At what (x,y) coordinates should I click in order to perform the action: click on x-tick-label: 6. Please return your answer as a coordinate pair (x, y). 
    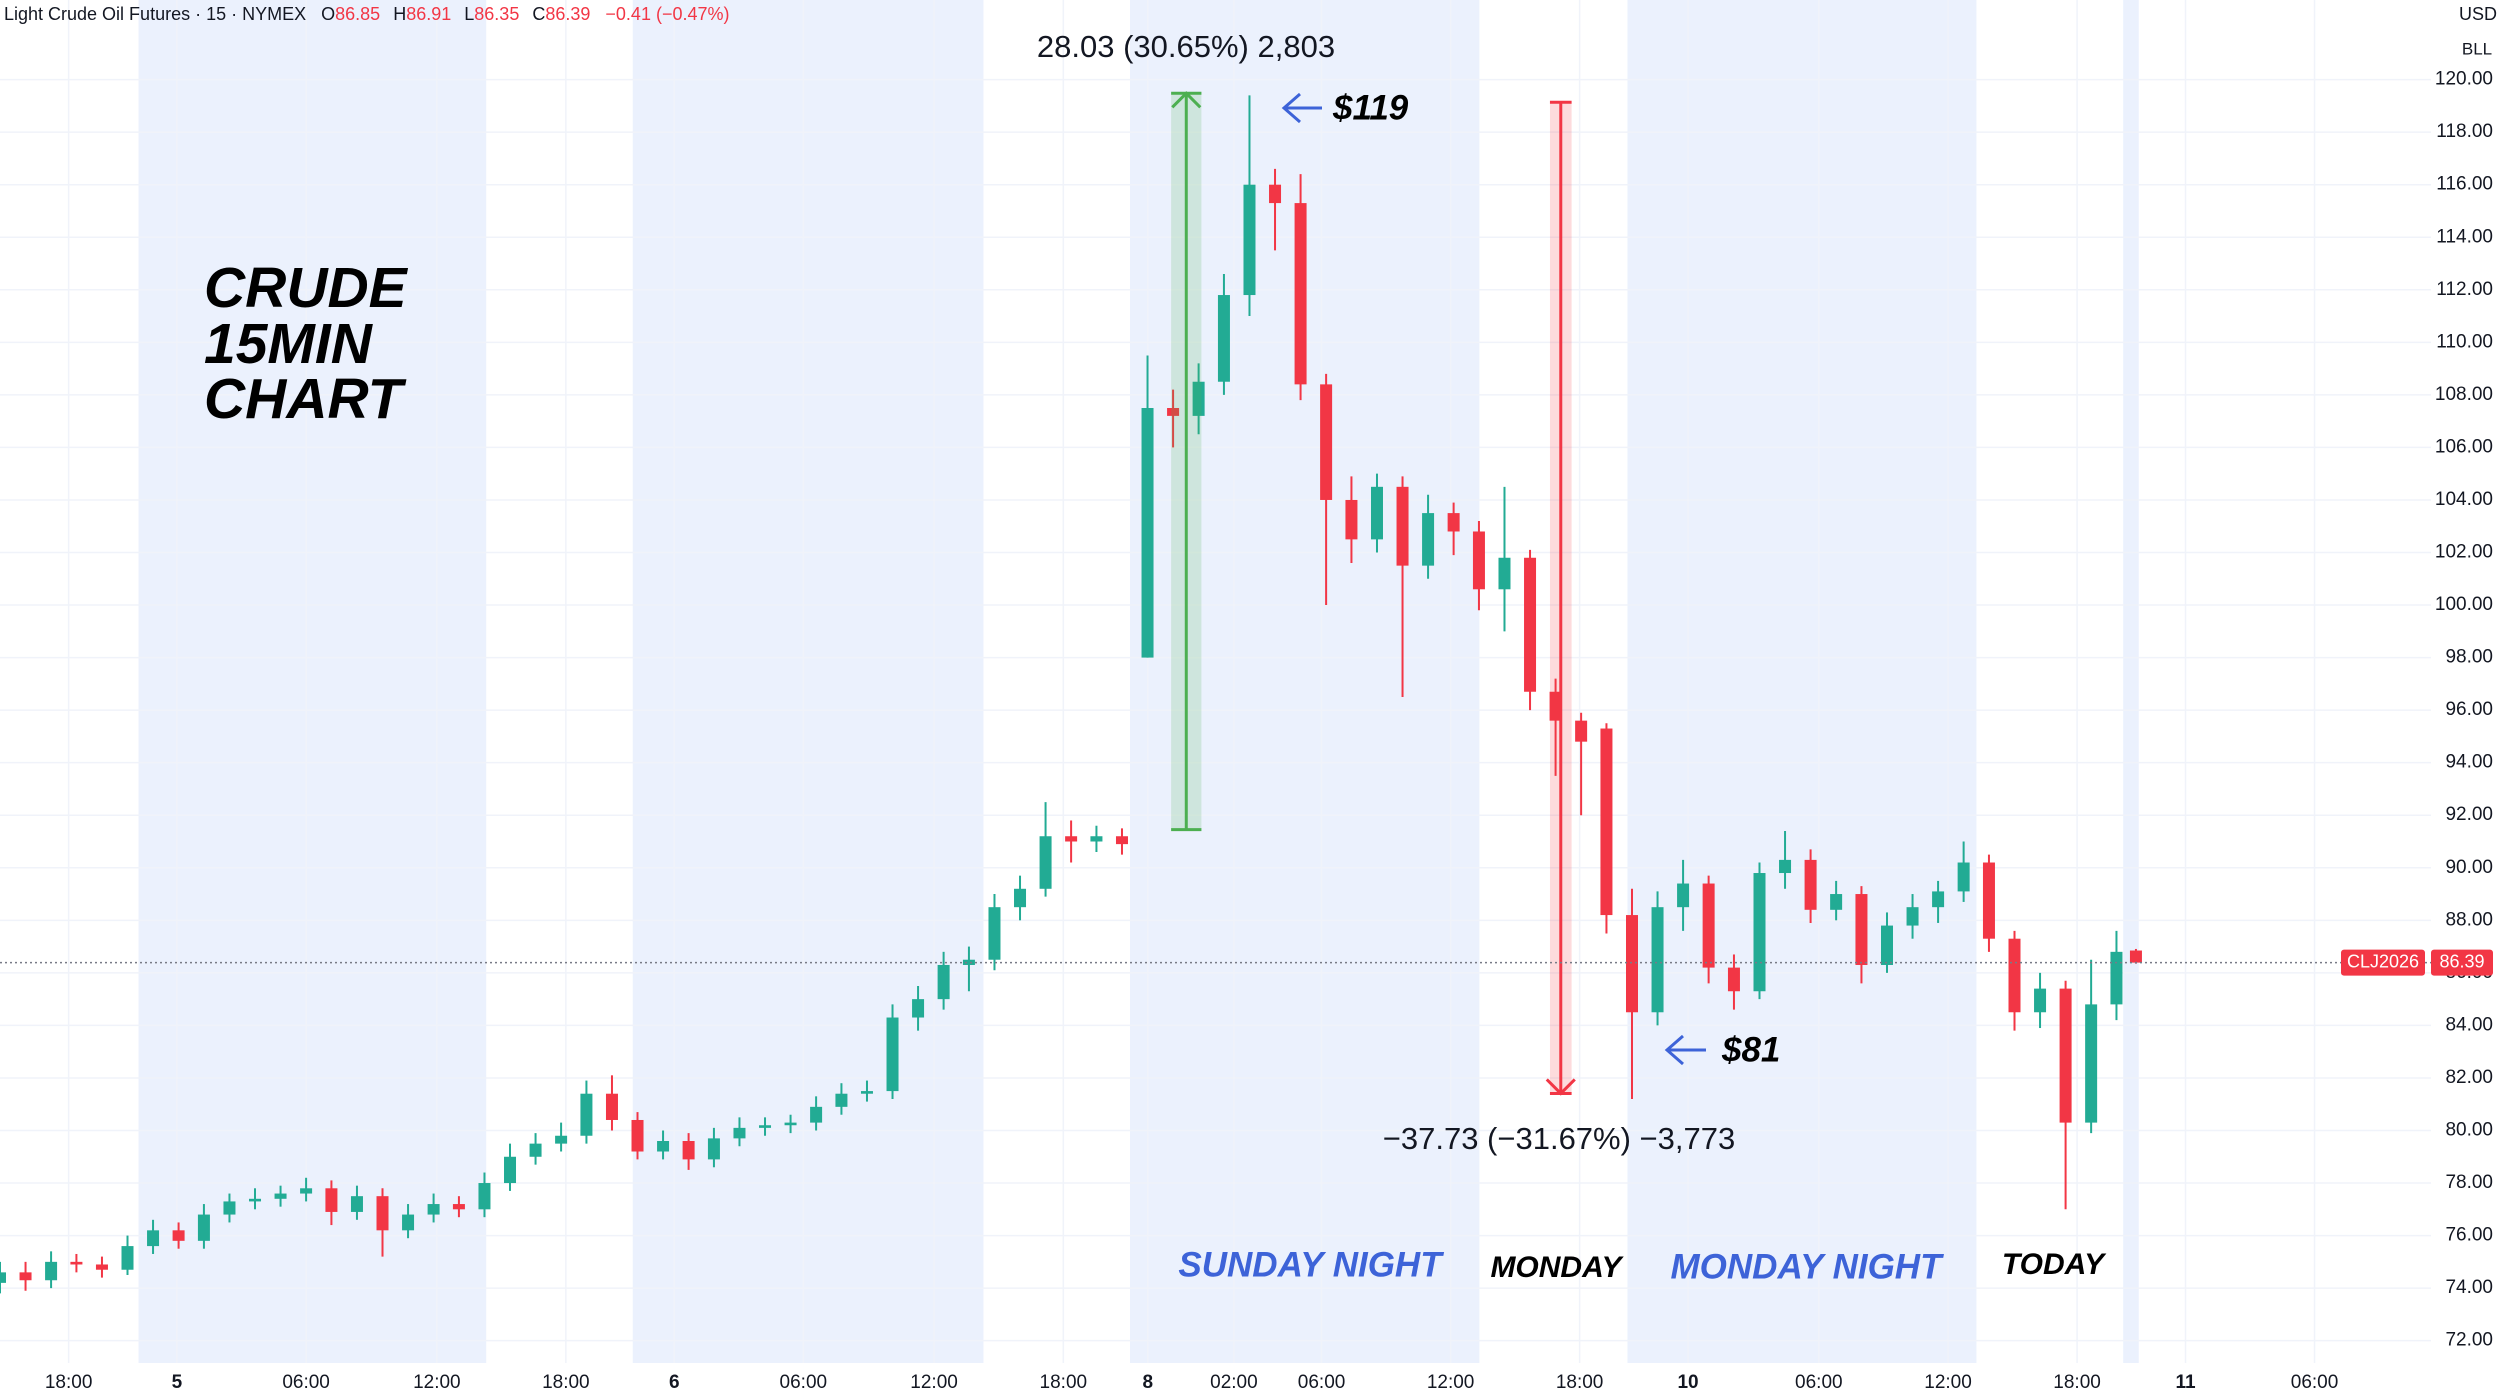
    Looking at the image, I should click on (674, 1382).